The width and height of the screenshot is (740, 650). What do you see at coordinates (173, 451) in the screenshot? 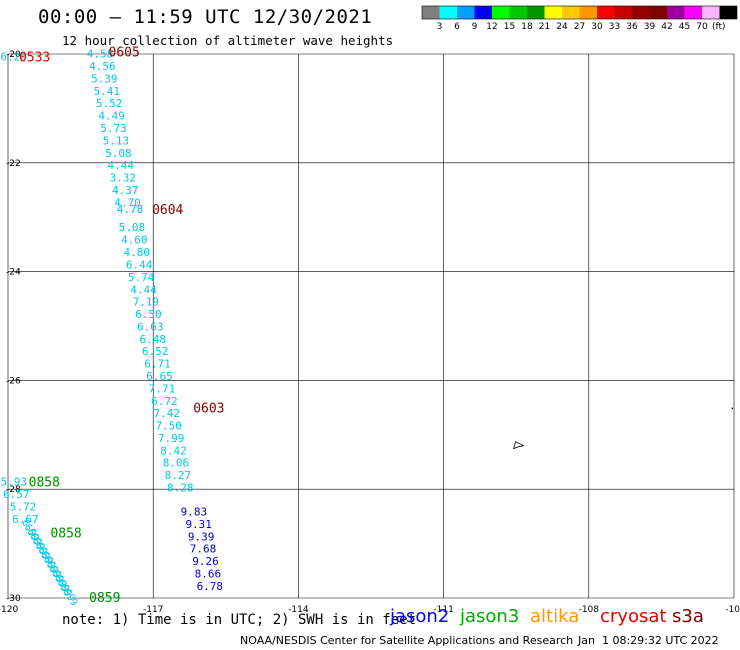
I see `wave-height-label: 8.42` at bounding box center [173, 451].